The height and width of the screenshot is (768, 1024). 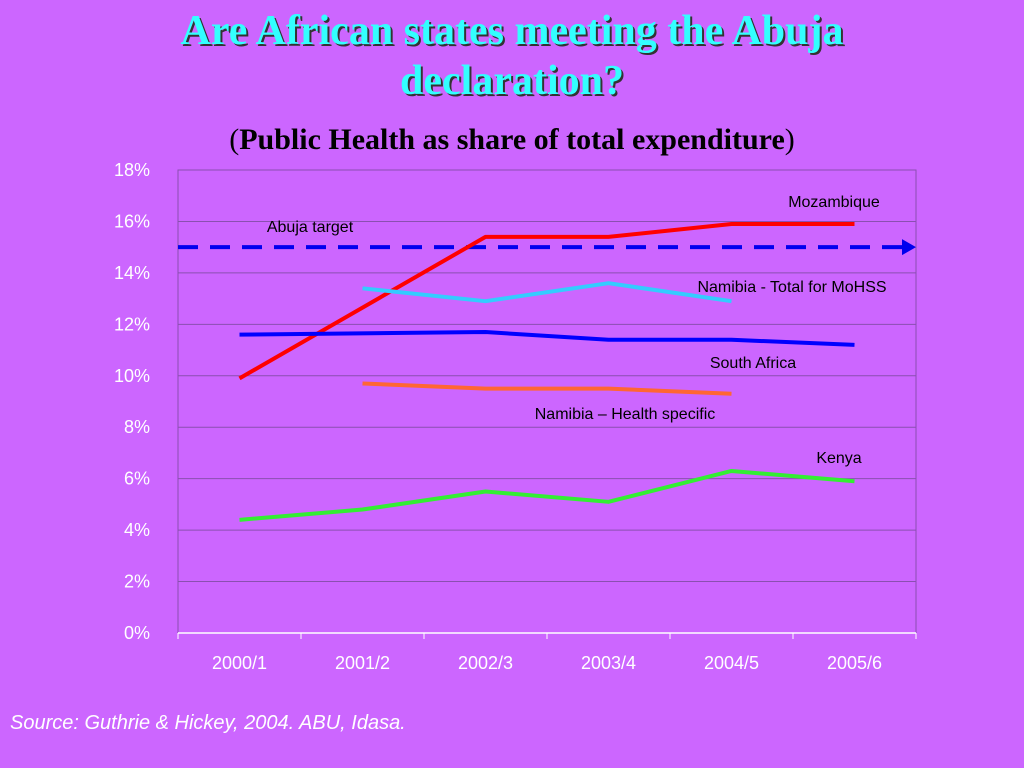 What do you see at coordinates (137, 582) in the screenshot?
I see `y-tick-label: 2%` at bounding box center [137, 582].